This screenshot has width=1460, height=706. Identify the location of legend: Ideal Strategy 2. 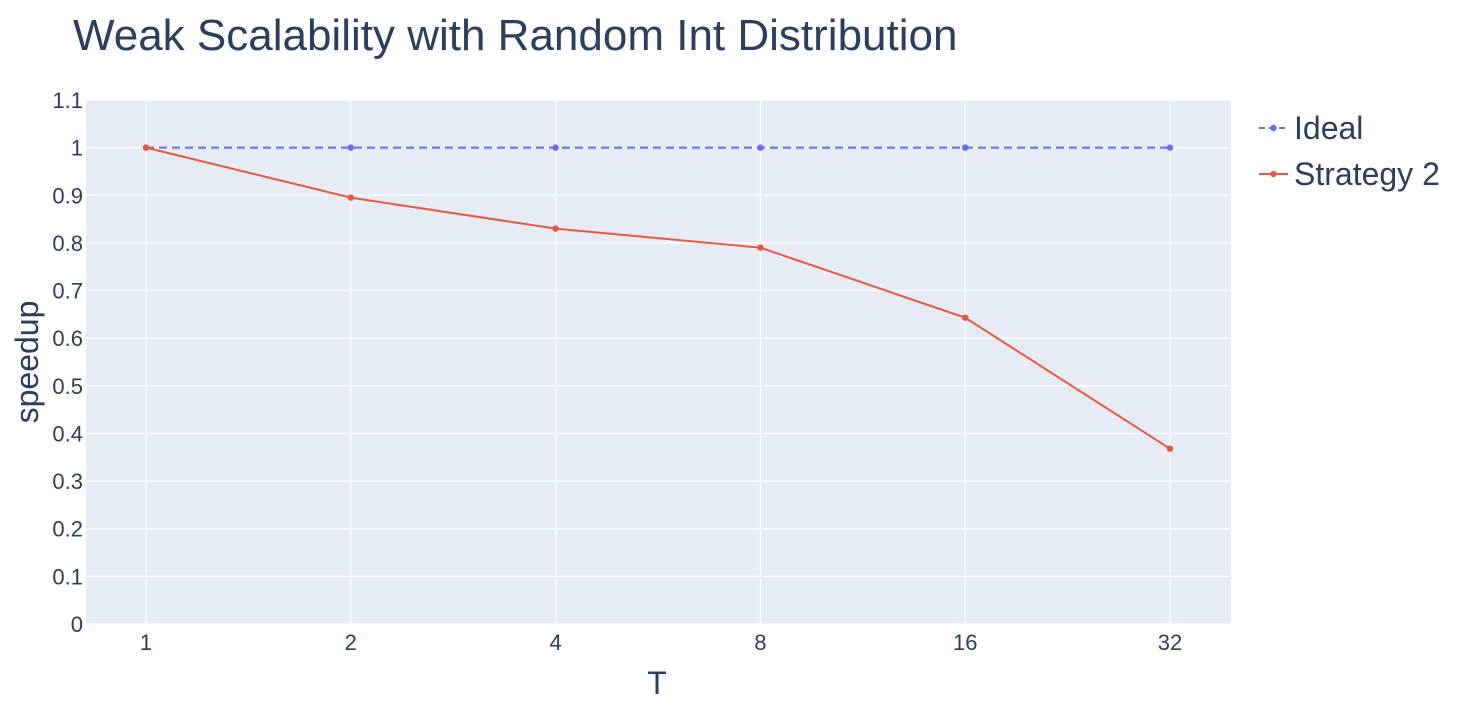
(1349, 151).